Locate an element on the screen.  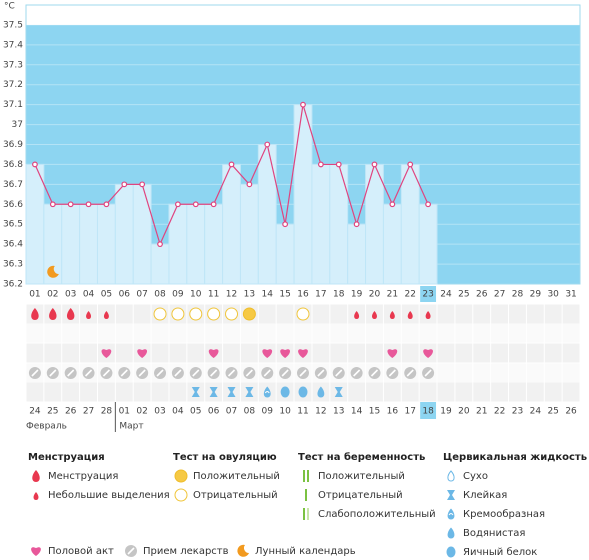
day-label: 29 is located at coordinates (536, 295).